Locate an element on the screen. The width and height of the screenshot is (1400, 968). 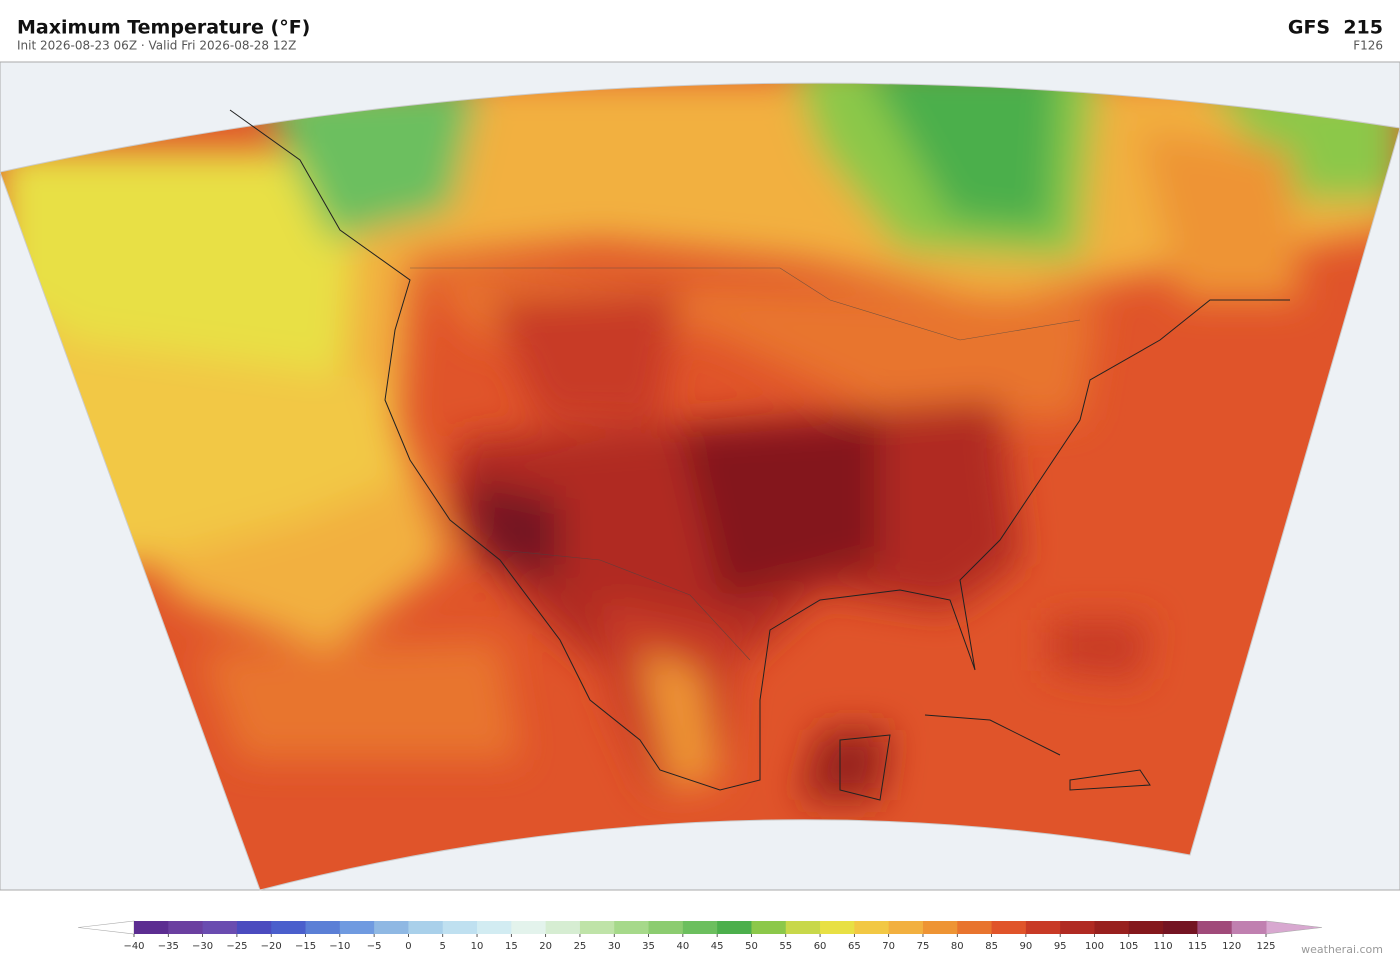
colorbar-over is located at coordinates (1294, 927).